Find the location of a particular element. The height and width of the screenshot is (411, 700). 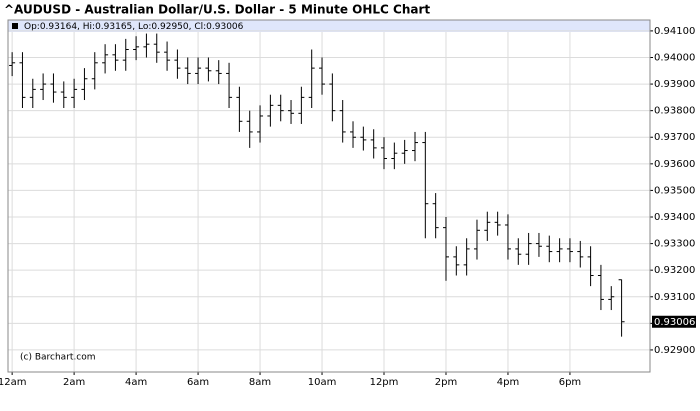

y-tick-label: 0.93900 is located at coordinates (674, 84).